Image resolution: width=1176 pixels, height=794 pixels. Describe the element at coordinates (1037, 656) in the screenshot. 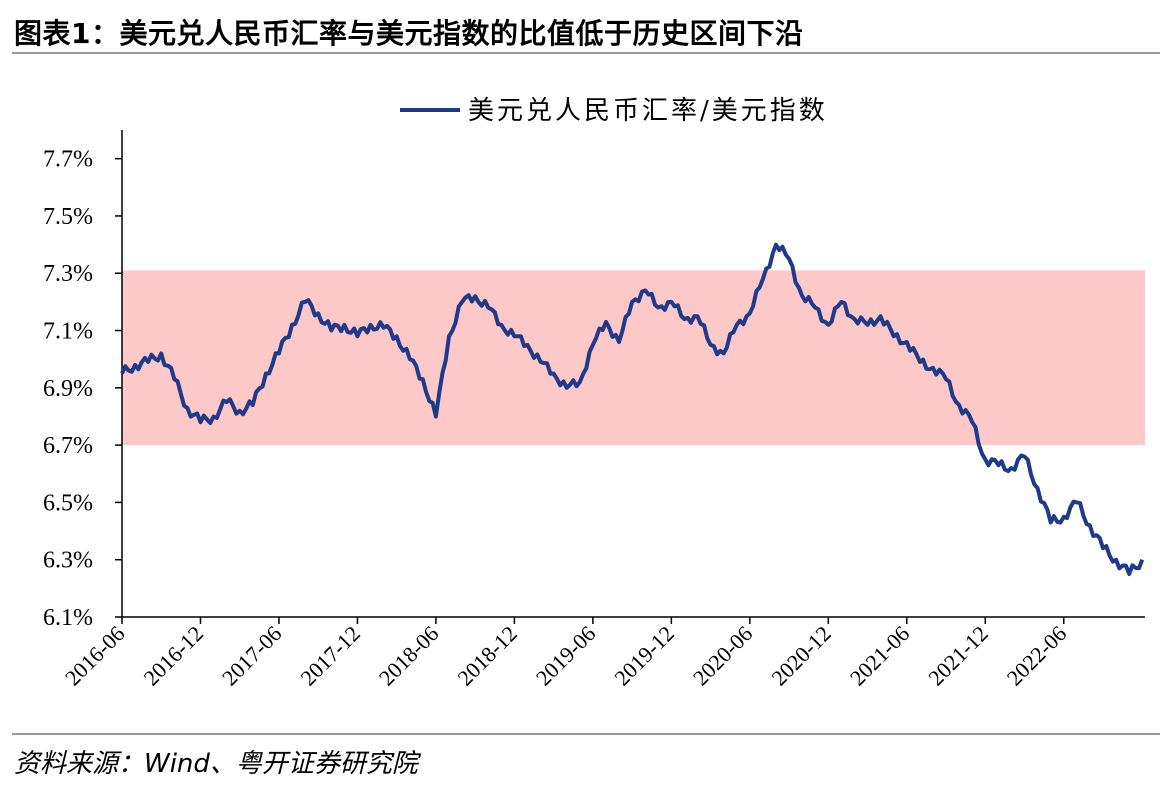

I see `x-tick-label: 2022-06` at that location.